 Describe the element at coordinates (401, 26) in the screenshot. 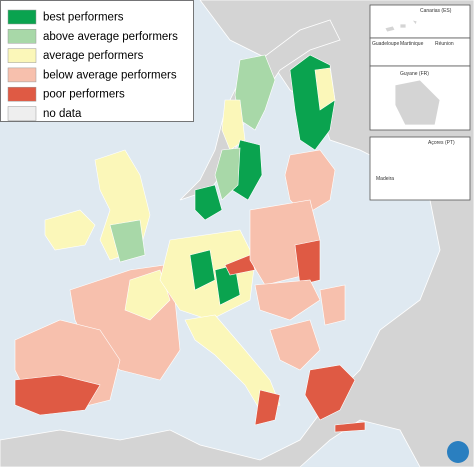

I see `island` at that location.